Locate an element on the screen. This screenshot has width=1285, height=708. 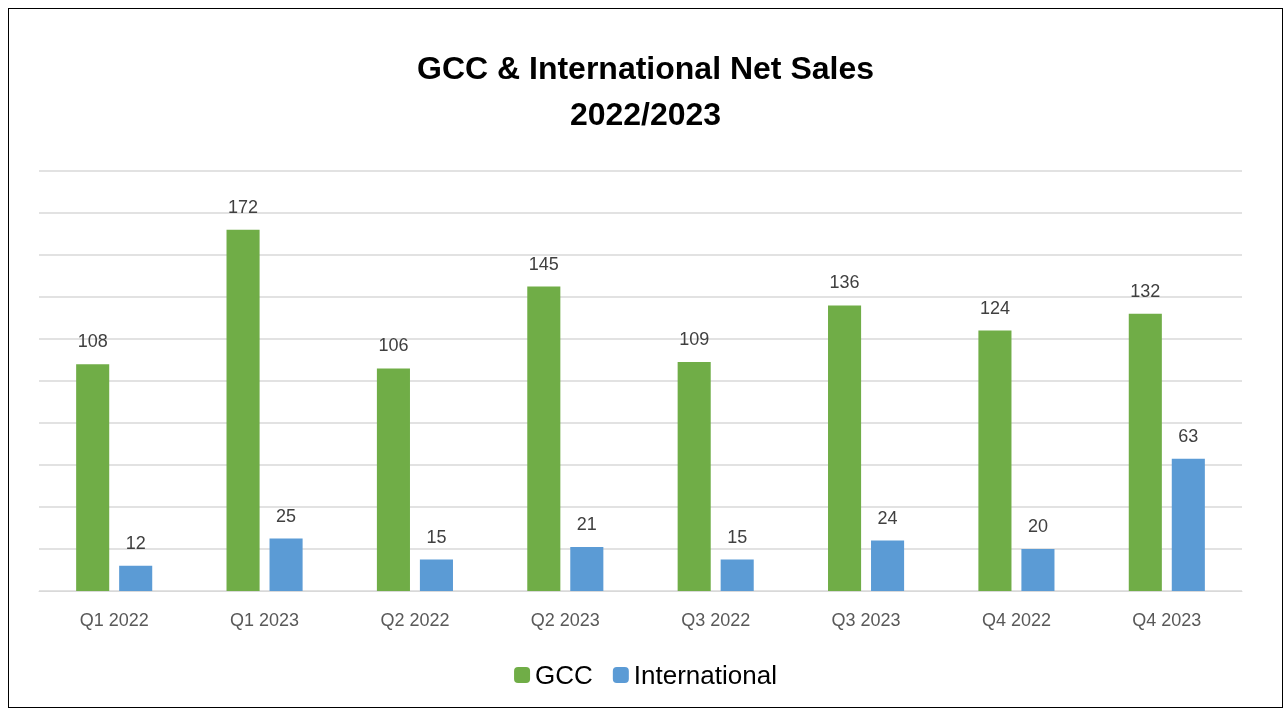
x-tick-label: Q2 2023 is located at coordinates (565, 620).